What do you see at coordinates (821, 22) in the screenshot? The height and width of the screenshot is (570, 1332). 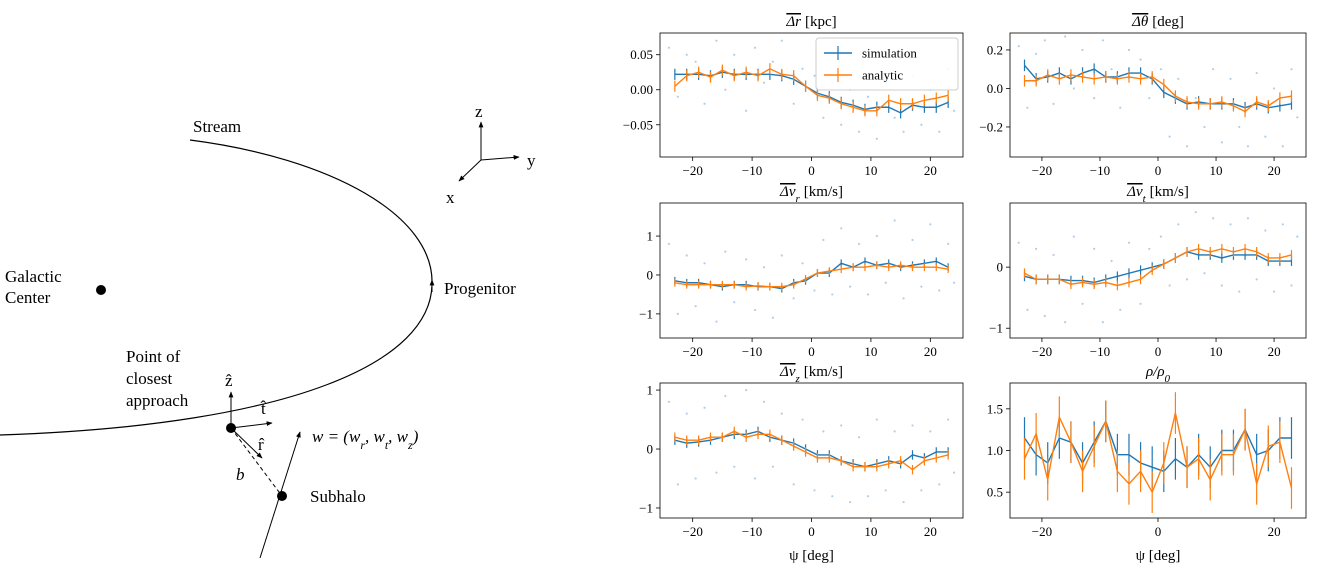 I see `title-unit: [kpc]` at bounding box center [821, 22].